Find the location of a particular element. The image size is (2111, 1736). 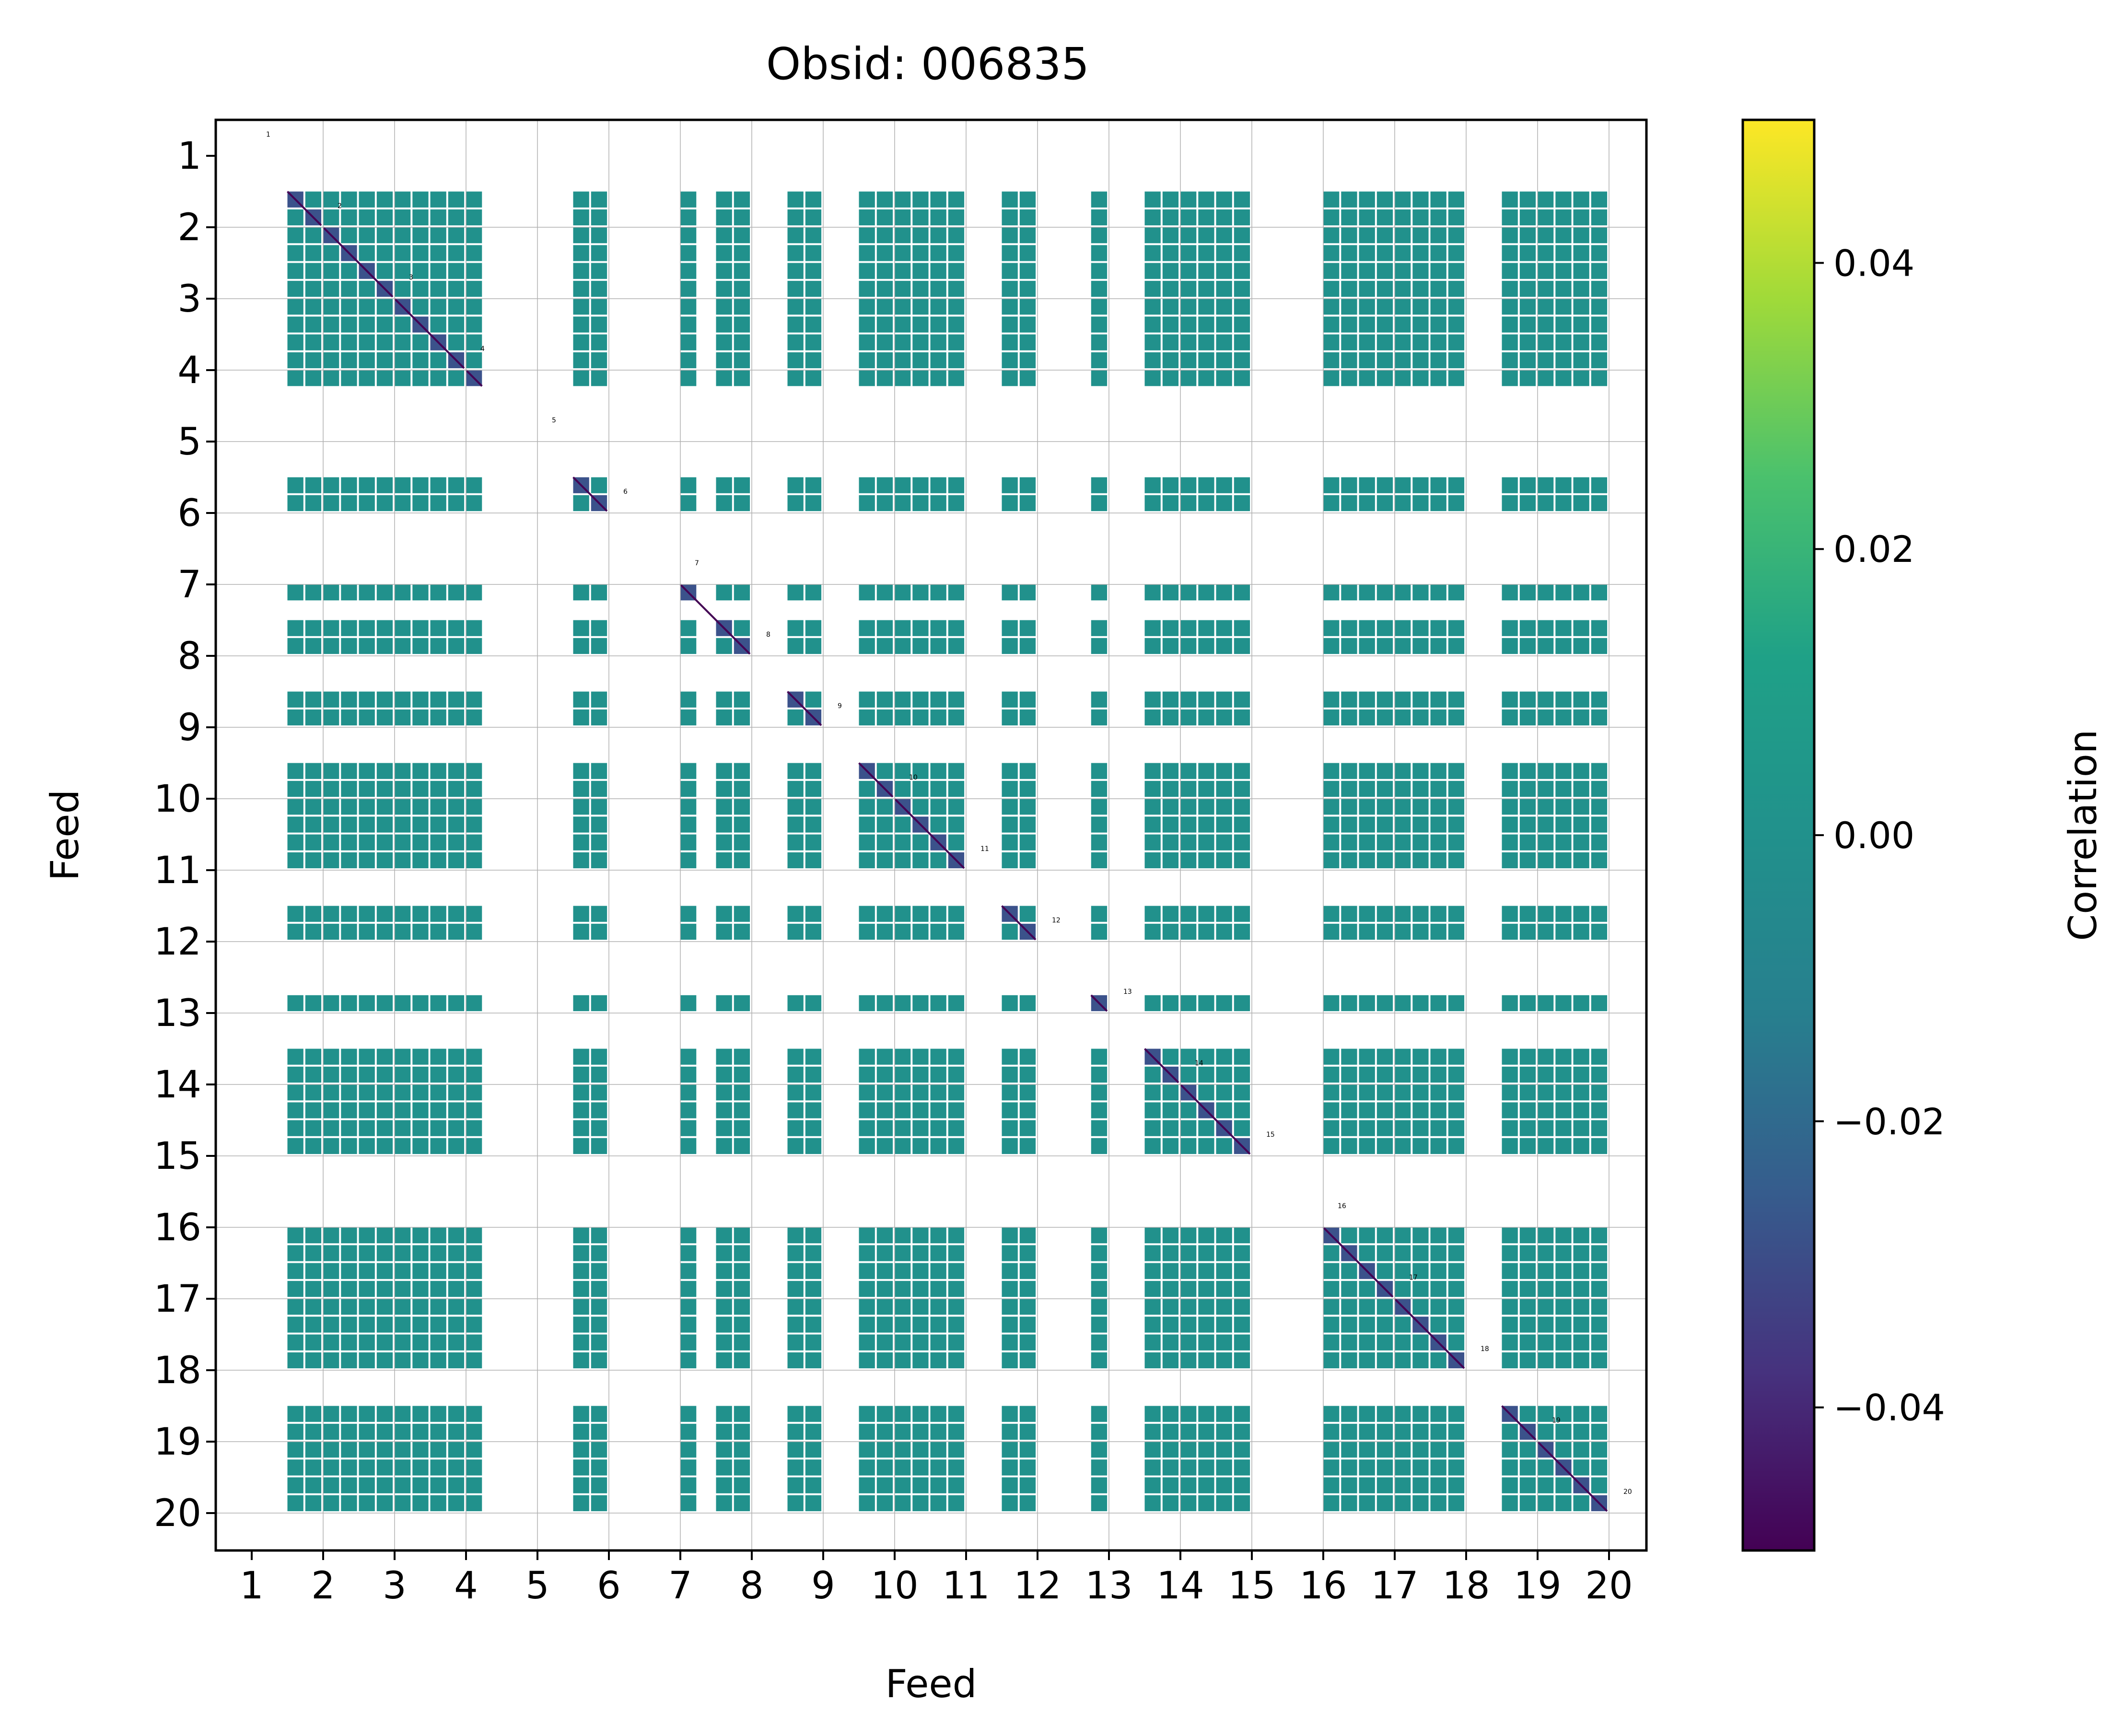

colorbar-tick-label: 0.04 is located at coordinates (1873, 263).